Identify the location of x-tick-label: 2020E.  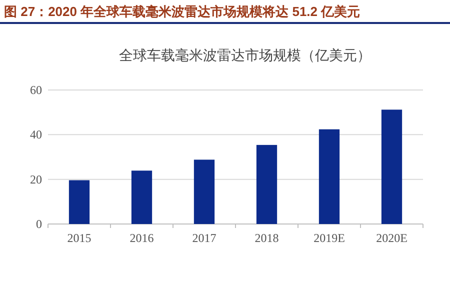
(392, 238).